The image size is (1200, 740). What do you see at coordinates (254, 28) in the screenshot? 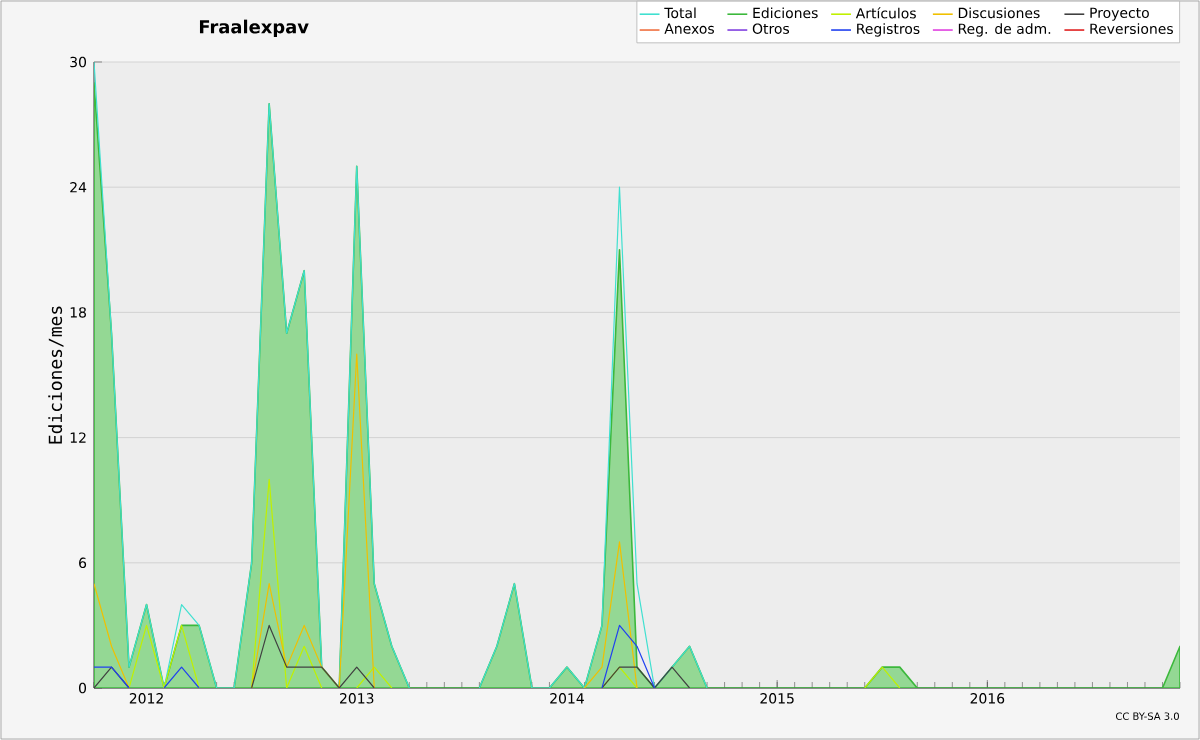
I see `chart-title: Fraalexpav` at bounding box center [254, 28].